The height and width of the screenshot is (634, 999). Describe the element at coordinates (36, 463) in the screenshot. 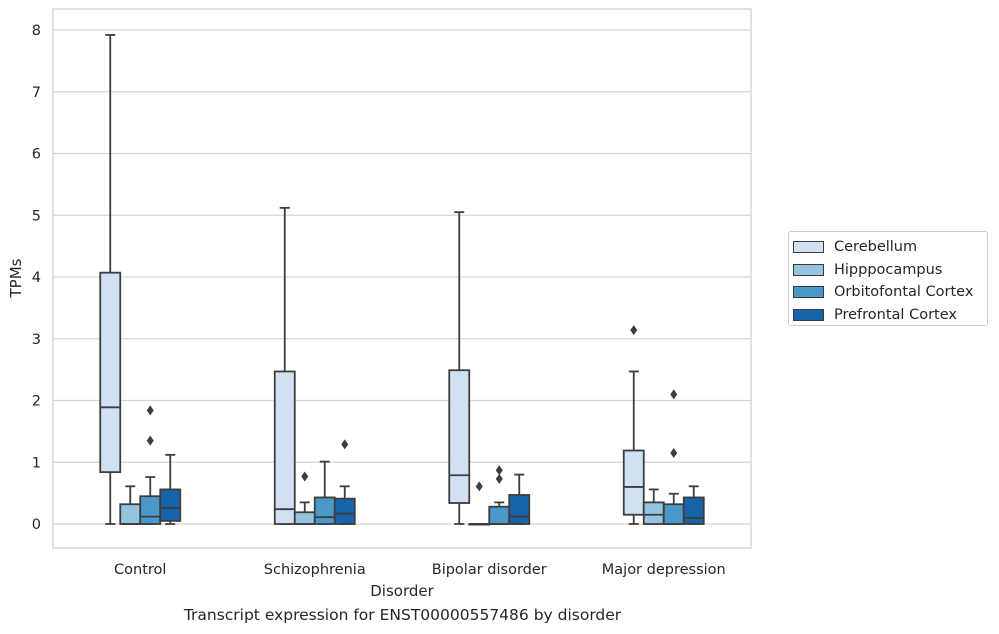

I see `y-tick-label: 1` at that location.